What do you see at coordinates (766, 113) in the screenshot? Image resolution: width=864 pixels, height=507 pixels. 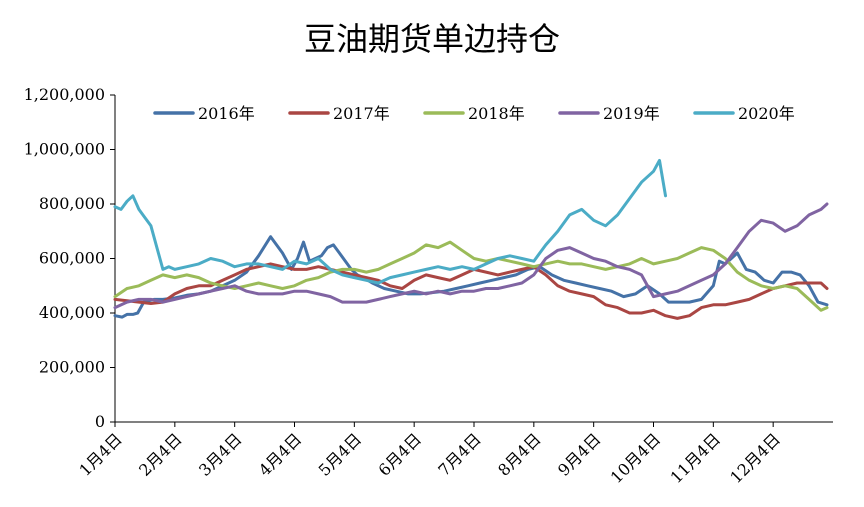 I see `legend-label-4: 2020年` at bounding box center [766, 113].